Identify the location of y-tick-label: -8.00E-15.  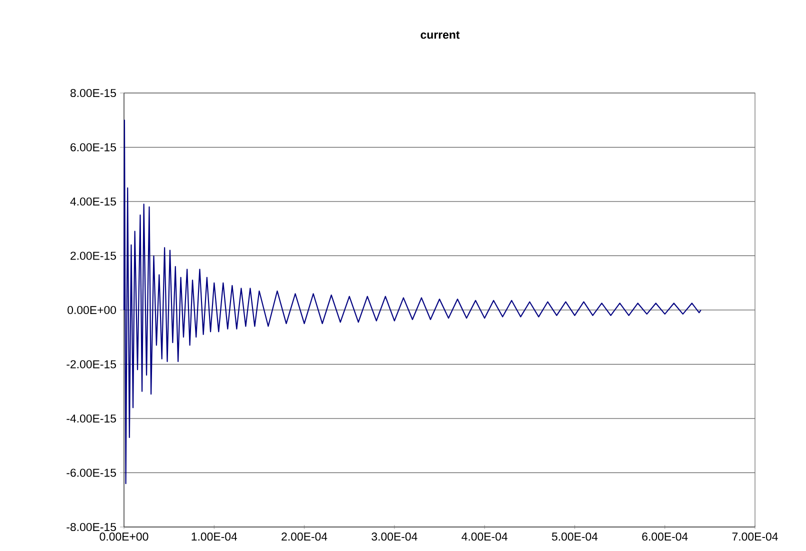
(91, 527).